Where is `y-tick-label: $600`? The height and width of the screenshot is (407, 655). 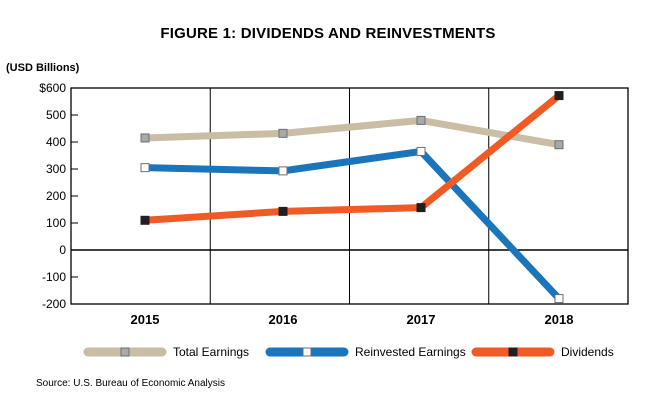
y-tick-label: $600 is located at coordinates (52, 88).